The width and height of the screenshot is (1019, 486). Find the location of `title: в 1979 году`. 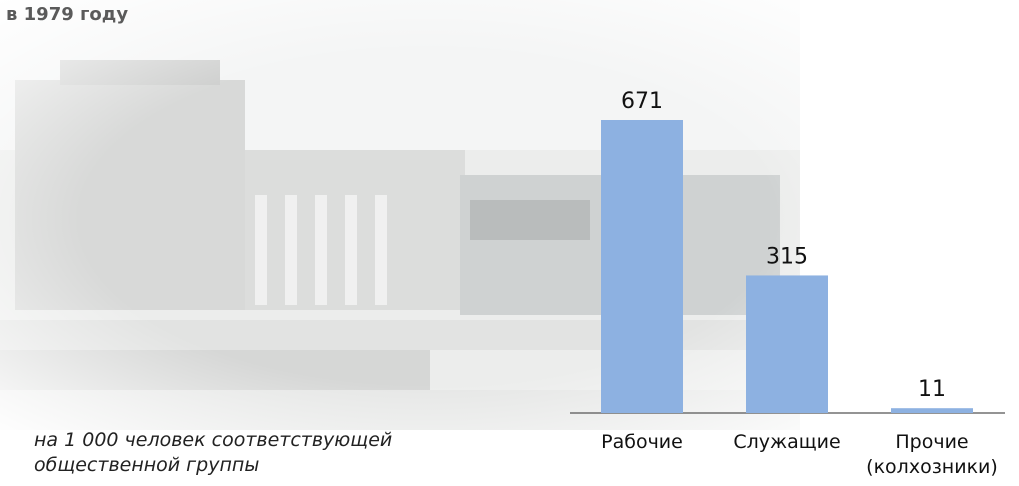

title: в 1979 году is located at coordinates (67, 14).